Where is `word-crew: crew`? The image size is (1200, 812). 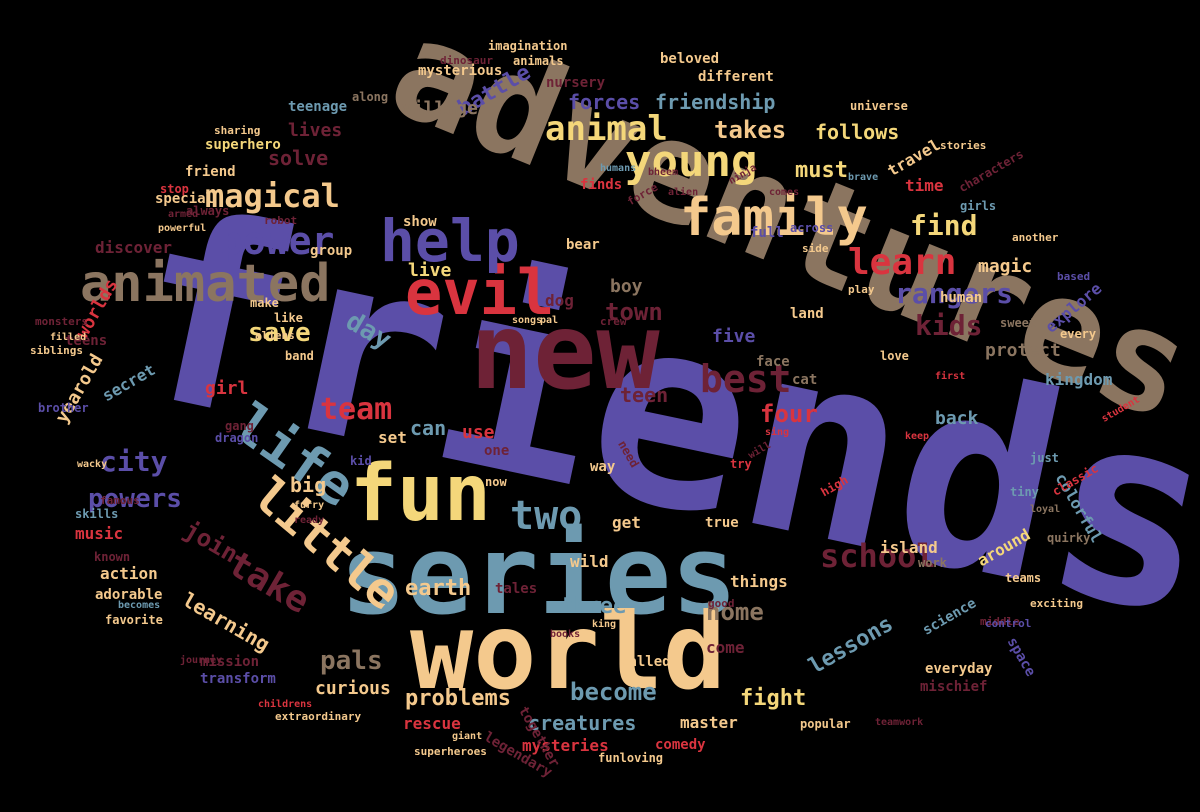
word-crew: crew is located at coordinates (613, 321).